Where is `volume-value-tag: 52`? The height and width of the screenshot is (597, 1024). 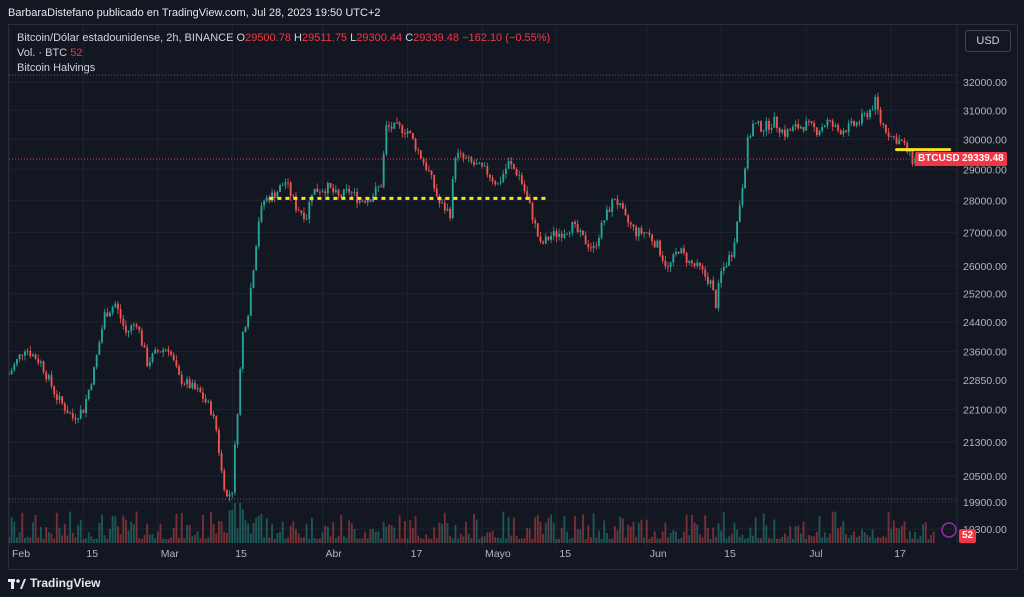 volume-value-tag: 52 is located at coordinates (968, 536).